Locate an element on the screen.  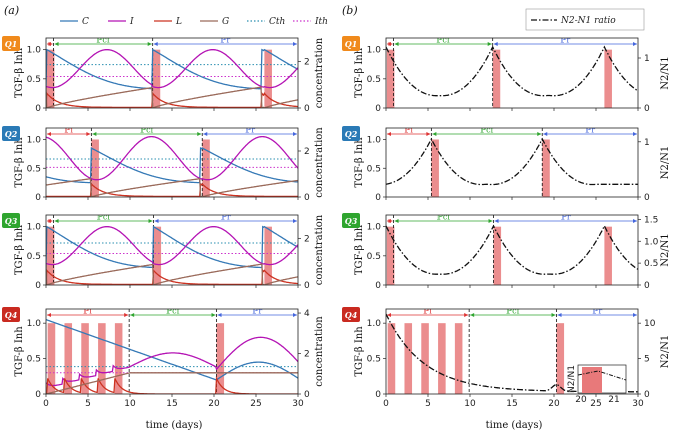
curve-G is located at coordinates (172, 274).